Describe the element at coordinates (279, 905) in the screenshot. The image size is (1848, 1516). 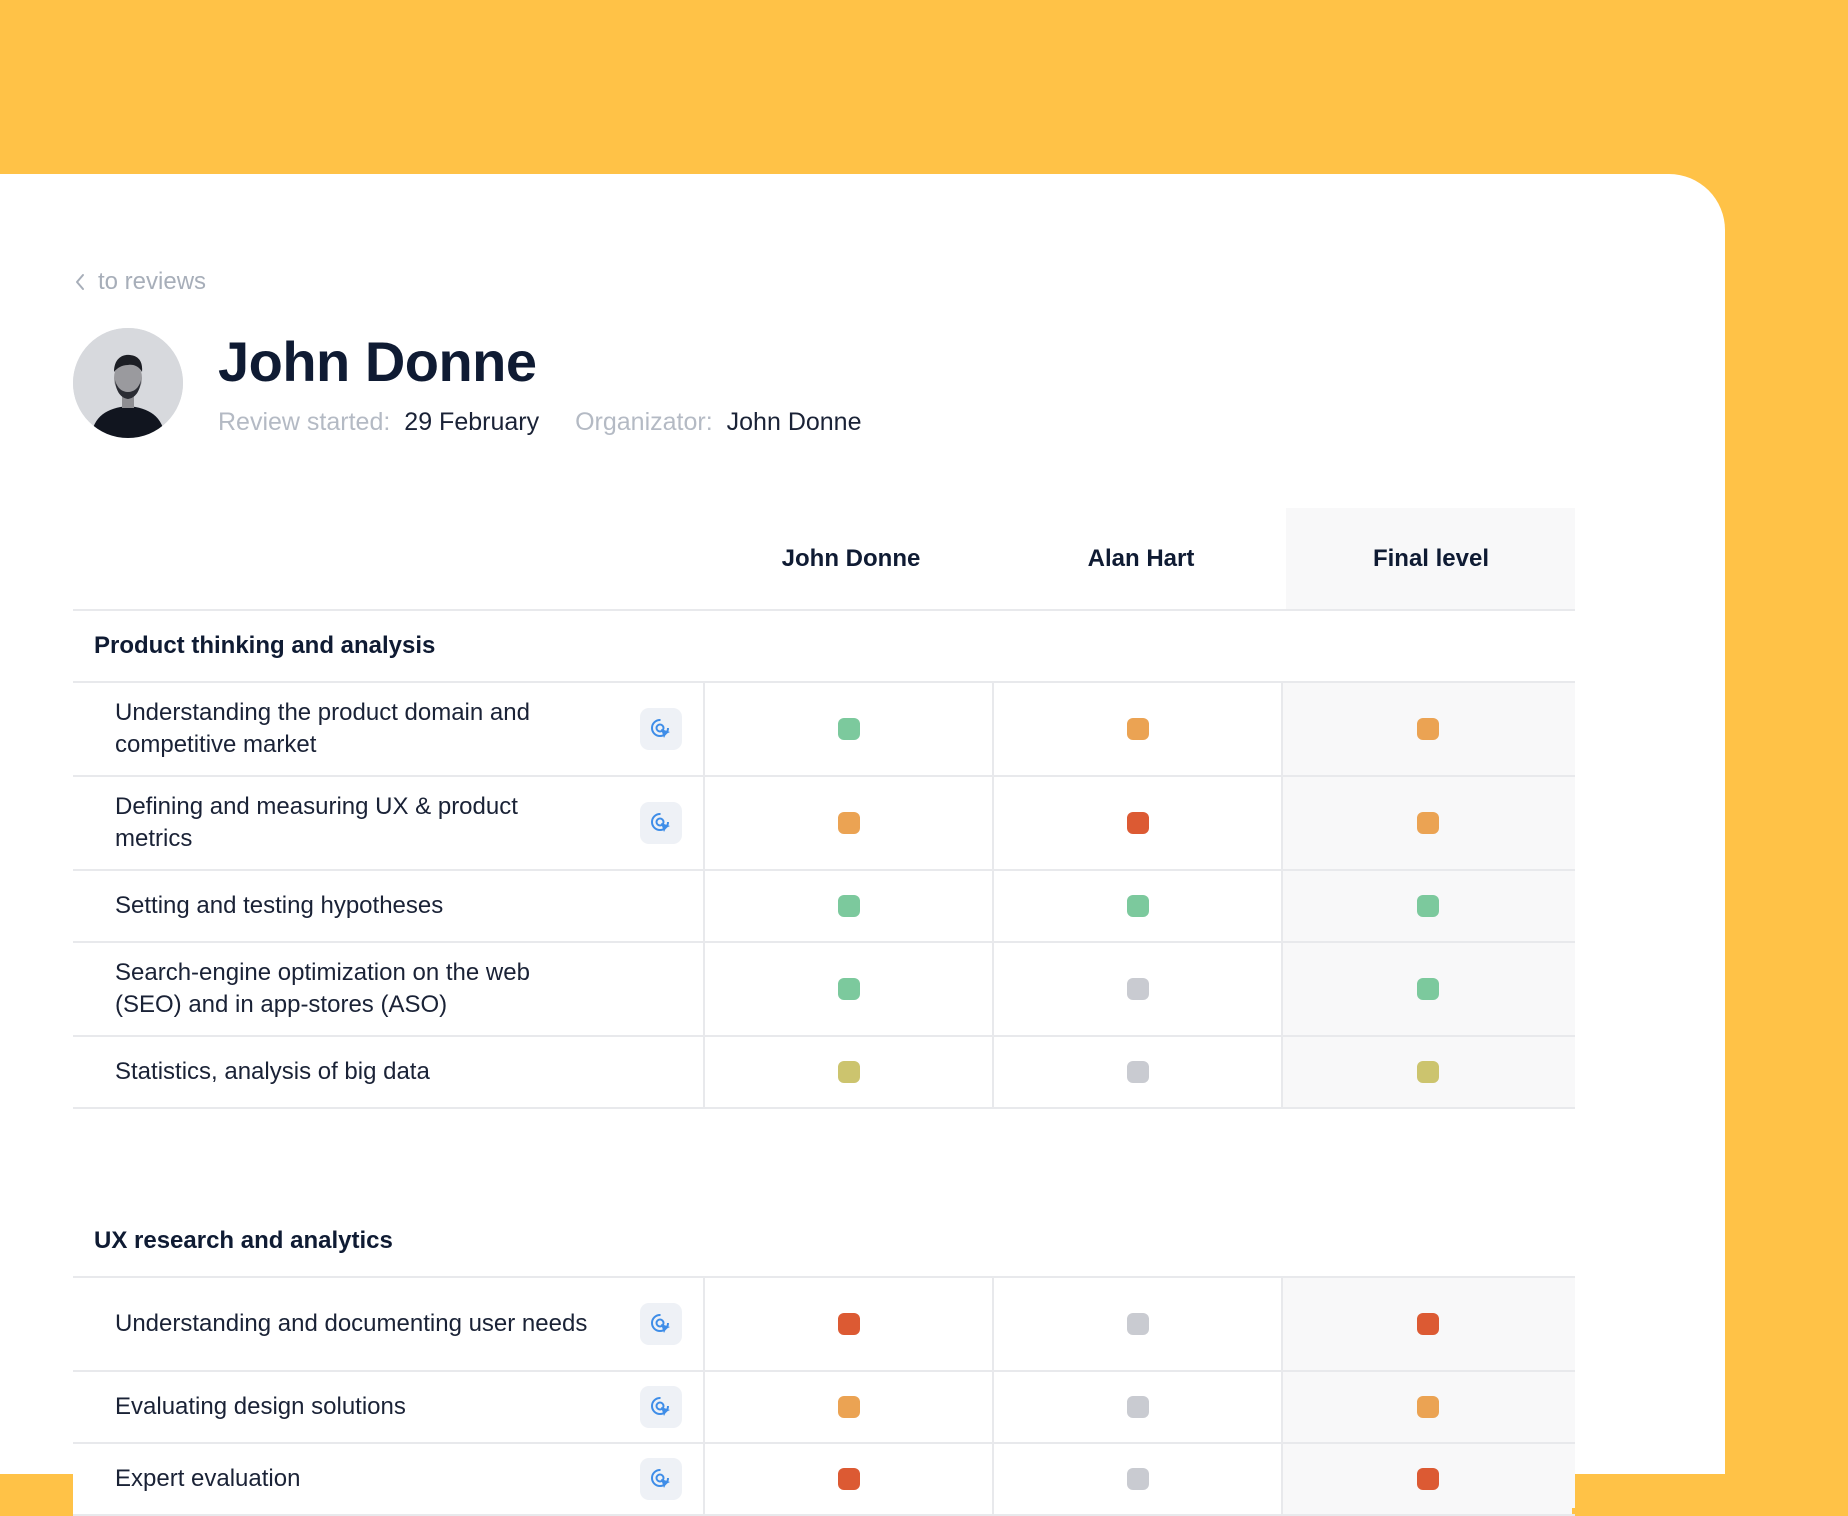
I see `skill-name: Setting and testing hypotheses` at that location.